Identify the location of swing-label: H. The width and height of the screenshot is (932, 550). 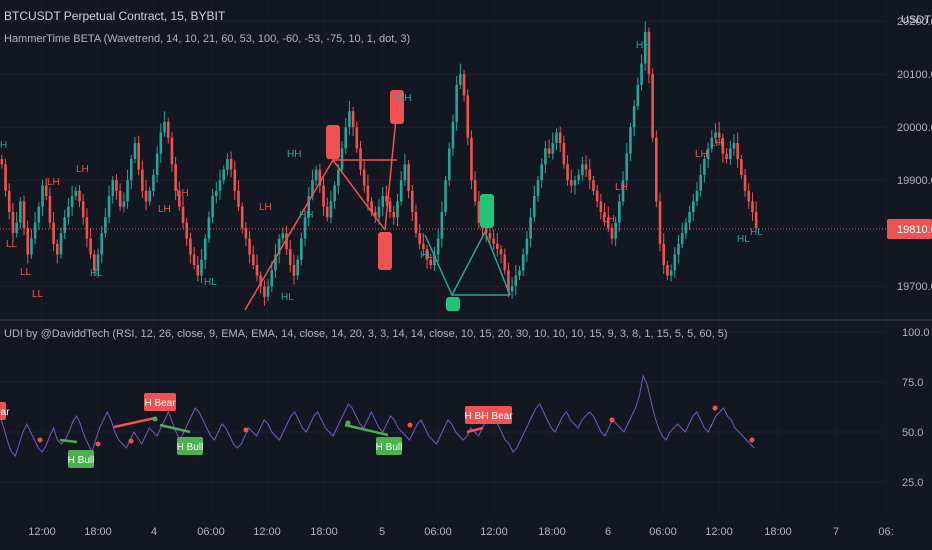
(3, 145).